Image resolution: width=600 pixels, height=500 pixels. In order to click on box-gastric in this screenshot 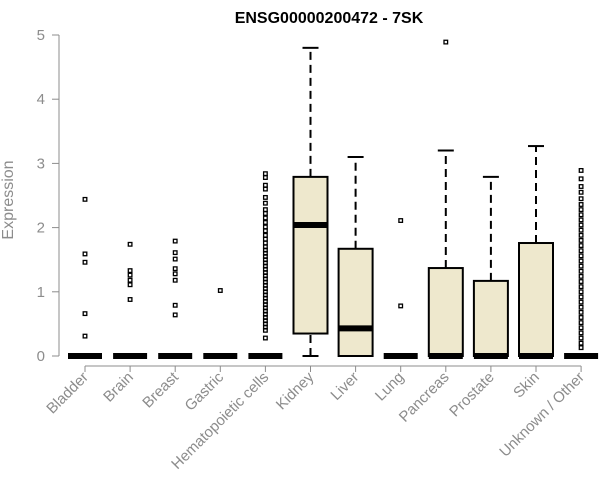, I will do `click(220, 323)`.